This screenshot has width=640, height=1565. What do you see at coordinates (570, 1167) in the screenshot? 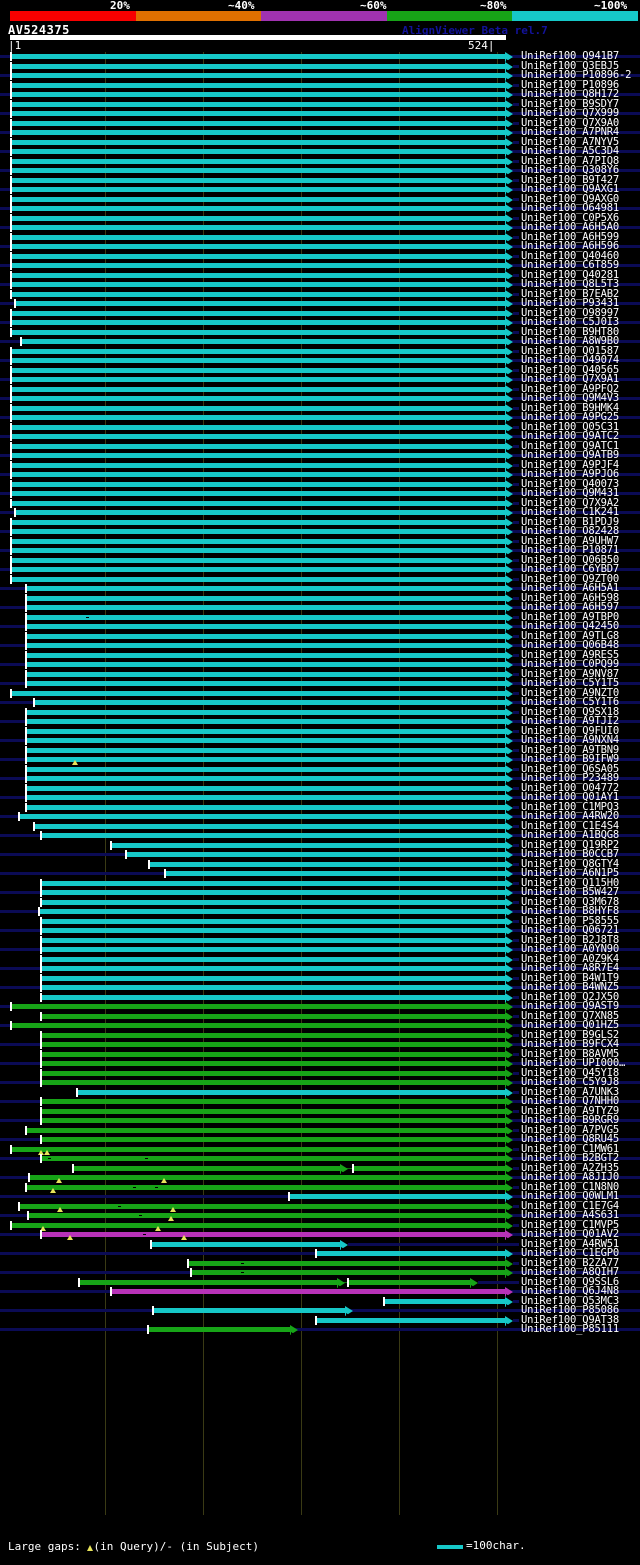
I see `hit-label: UniRef100_A2ZH35` at bounding box center [570, 1167].